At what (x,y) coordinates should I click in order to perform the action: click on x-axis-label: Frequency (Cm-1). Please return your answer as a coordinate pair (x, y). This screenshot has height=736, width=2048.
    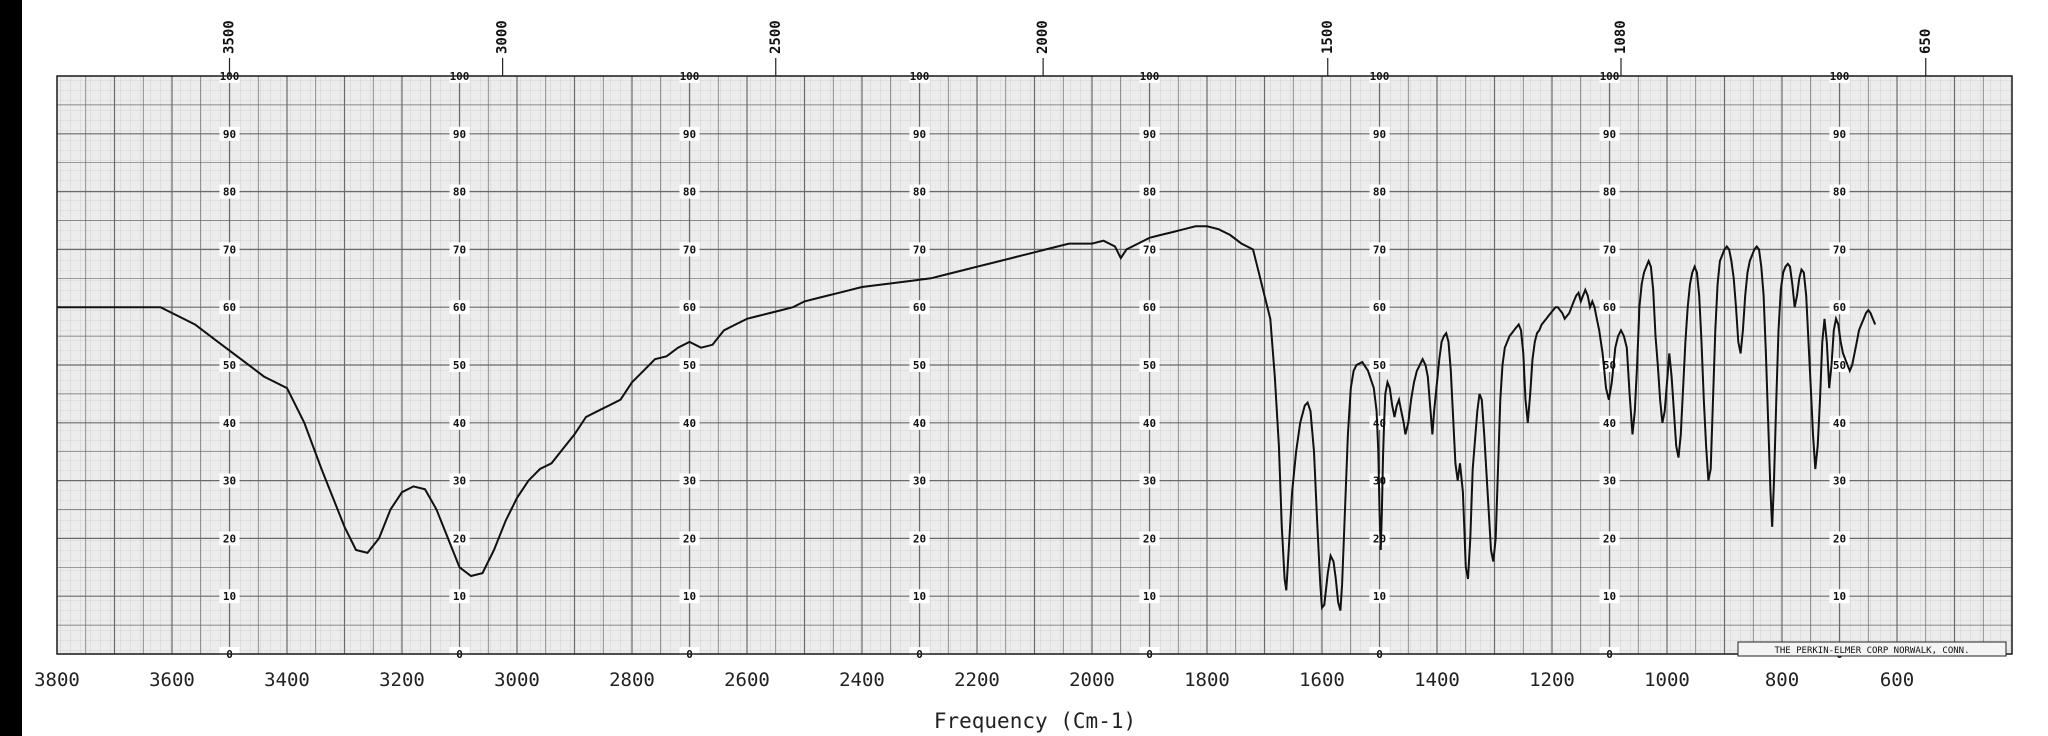
    Looking at the image, I should click on (1035, 721).